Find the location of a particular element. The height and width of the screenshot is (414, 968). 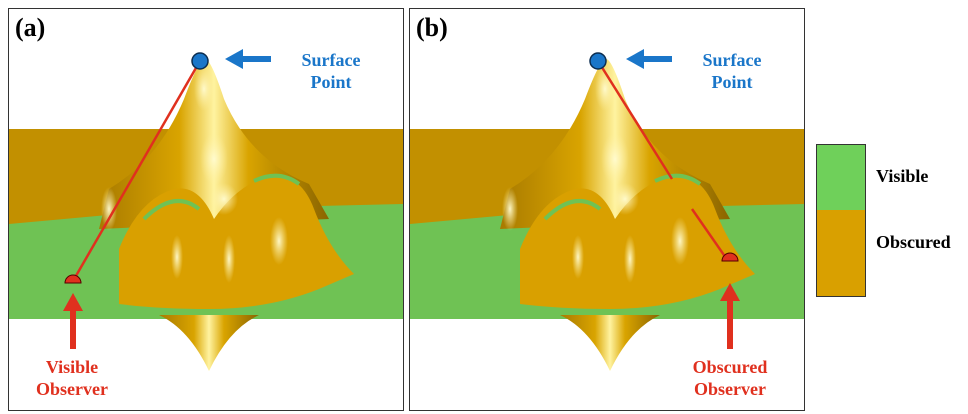

observer-label: Obscured Observer is located at coordinates (730, 378).